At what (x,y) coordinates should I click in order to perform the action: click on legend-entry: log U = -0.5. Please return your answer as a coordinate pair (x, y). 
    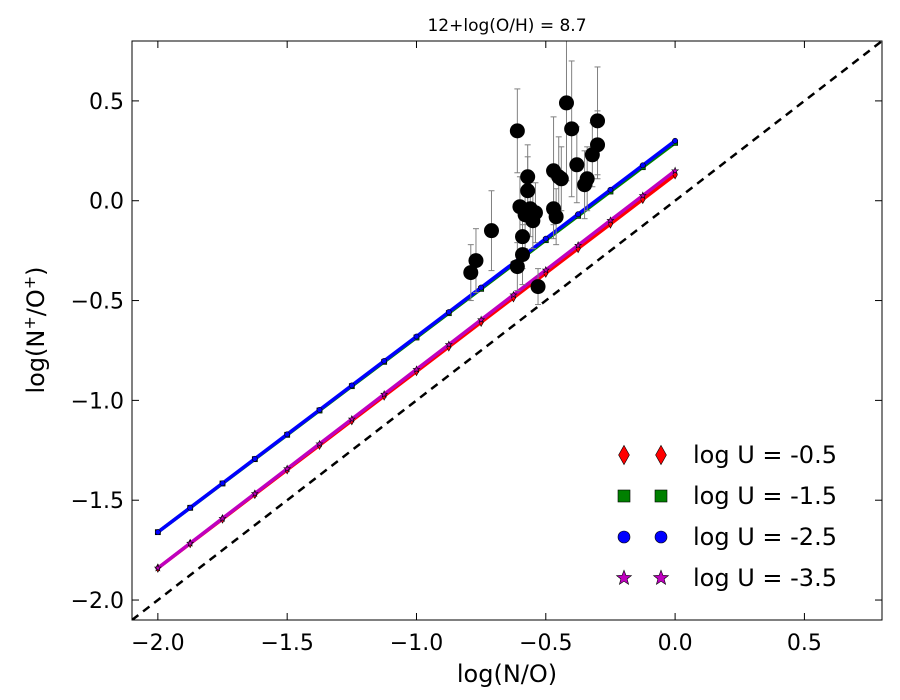
    Looking at the image, I should click on (727, 455).